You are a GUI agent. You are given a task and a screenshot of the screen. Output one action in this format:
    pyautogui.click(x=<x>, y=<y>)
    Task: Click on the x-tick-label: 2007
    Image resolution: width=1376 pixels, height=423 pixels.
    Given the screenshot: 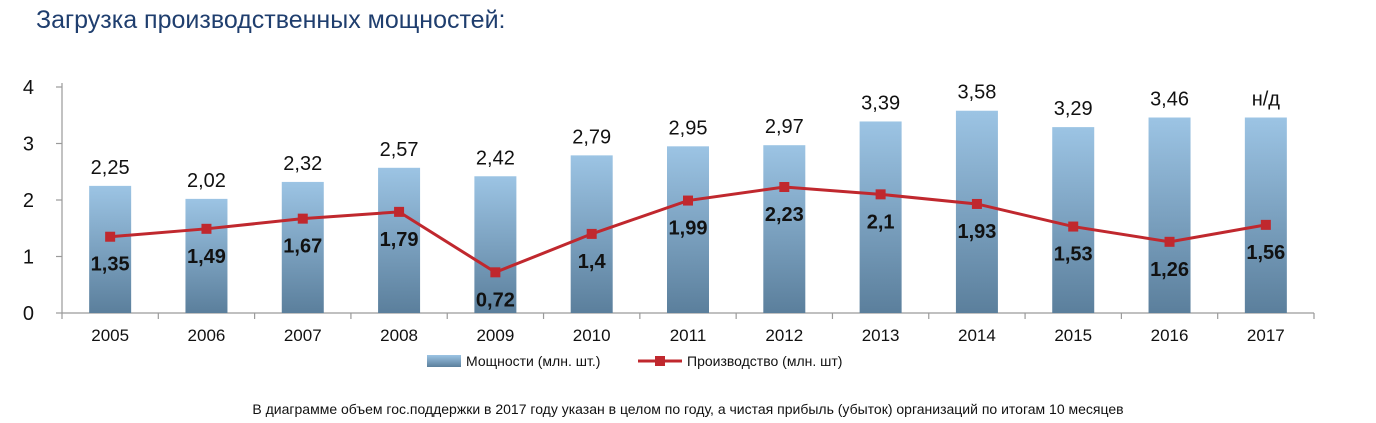 What is the action you would take?
    pyautogui.click(x=303, y=335)
    